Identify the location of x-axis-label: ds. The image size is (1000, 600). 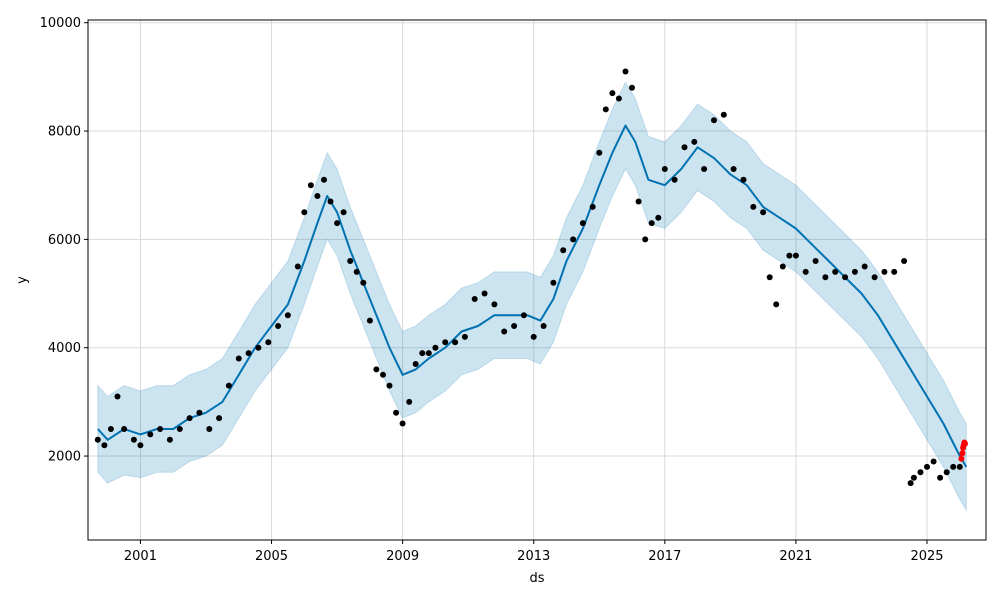
(536, 578).